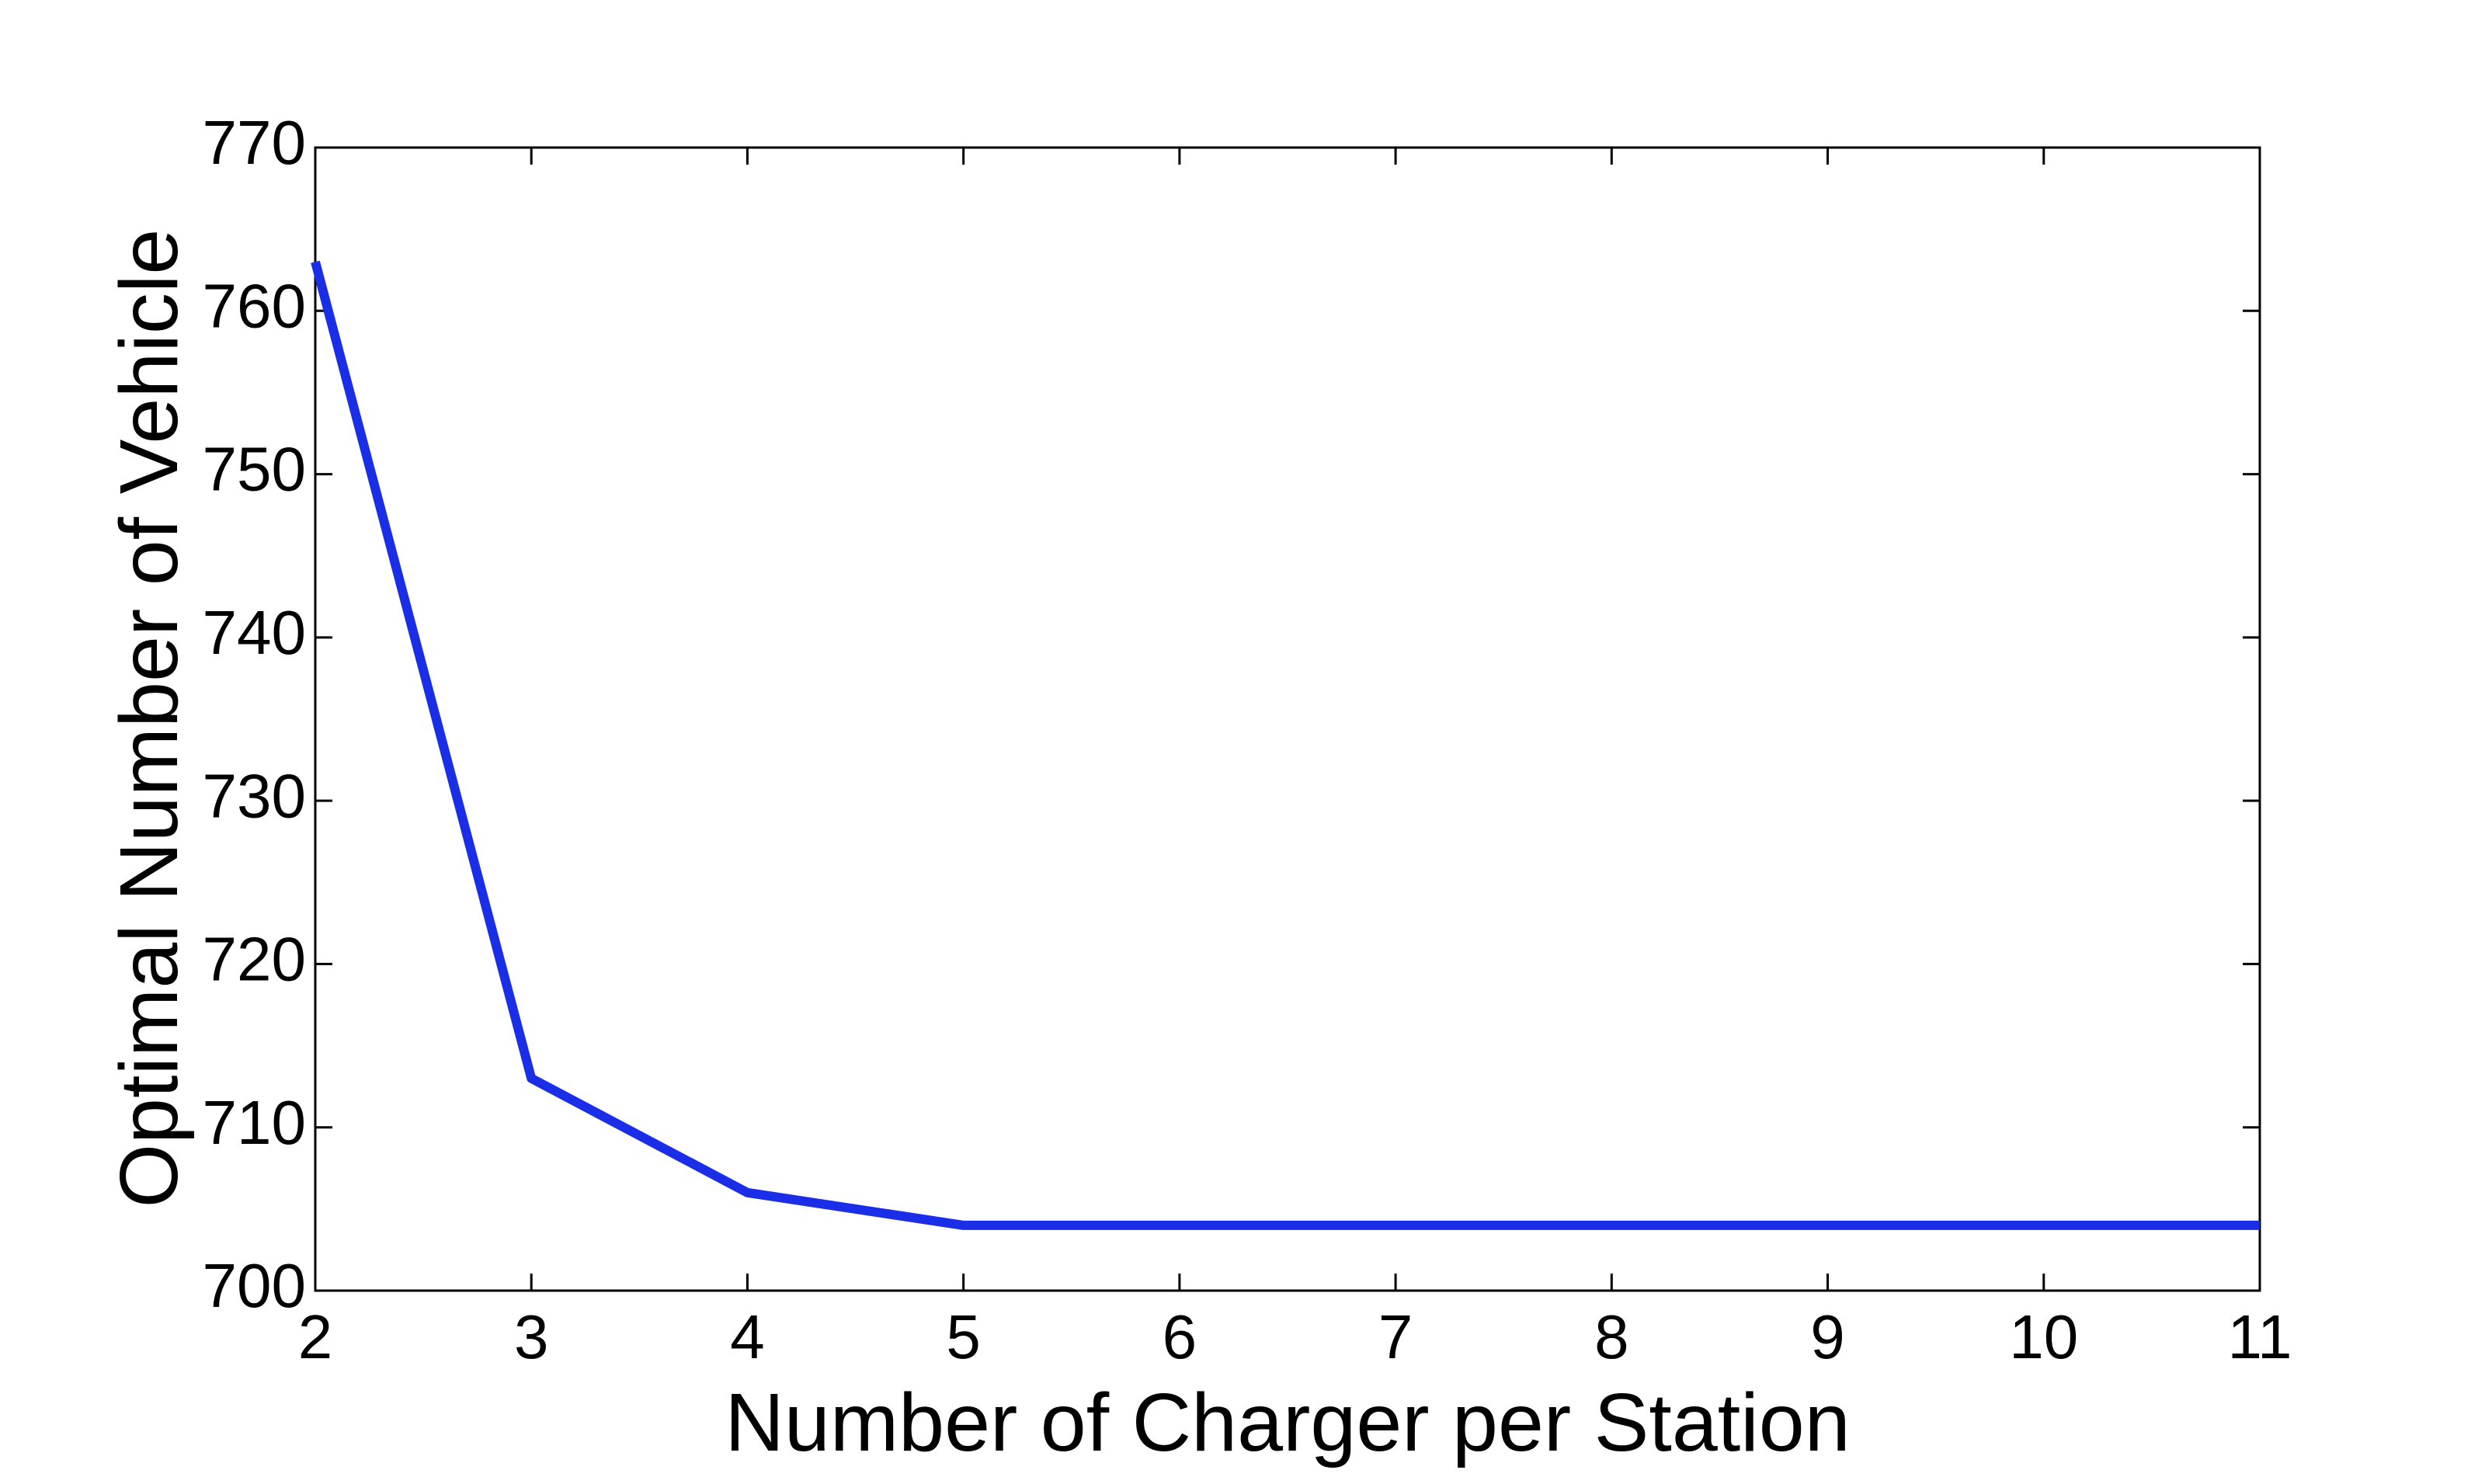 The image size is (2485, 1484). I want to click on x-tick-label: 3, so click(532, 1336).